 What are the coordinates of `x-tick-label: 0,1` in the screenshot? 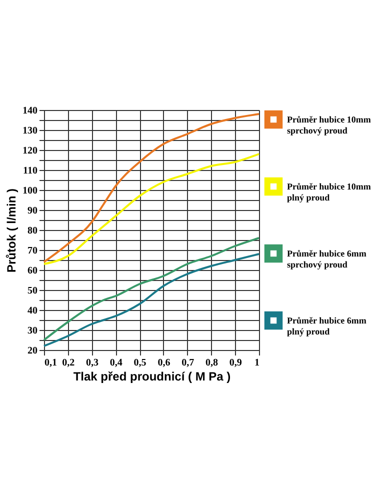 It's located at (50, 363).